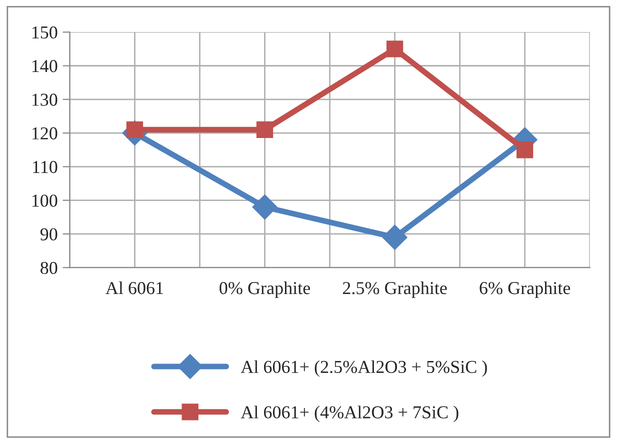  What do you see at coordinates (45, 200) in the screenshot?
I see `y-tick-label: 100` at bounding box center [45, 200].